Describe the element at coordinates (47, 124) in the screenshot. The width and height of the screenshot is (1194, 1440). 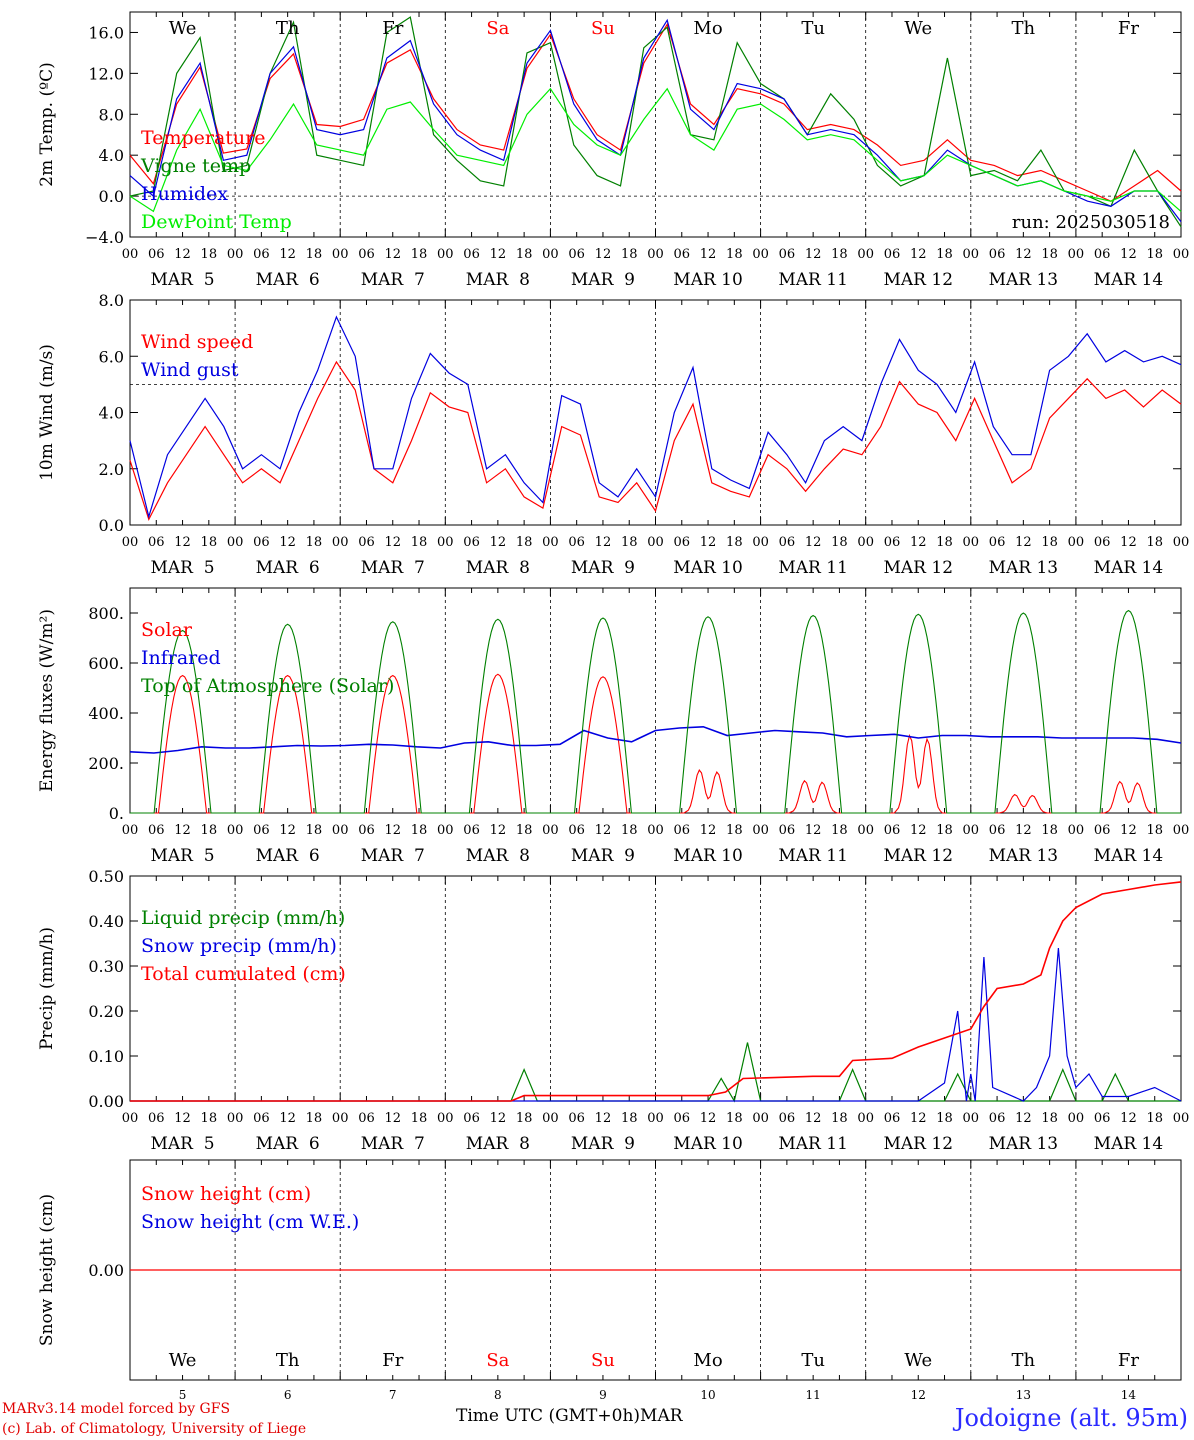
I see `y-axis-label: 2m Temp. (ºC)` at that location.